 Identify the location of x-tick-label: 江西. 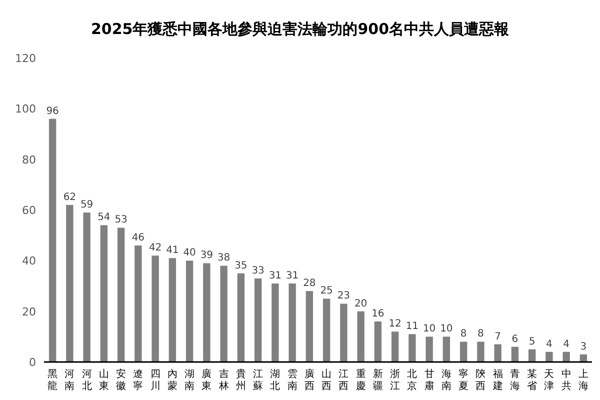
(343, 380).